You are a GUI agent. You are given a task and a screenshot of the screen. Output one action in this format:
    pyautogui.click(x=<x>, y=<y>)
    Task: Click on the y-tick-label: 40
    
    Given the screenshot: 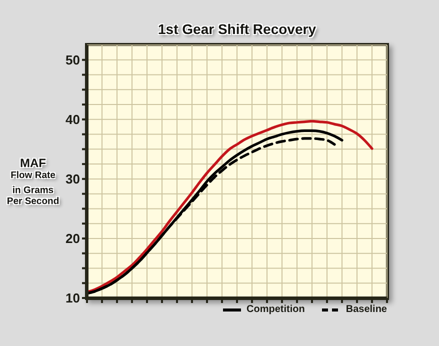 What is the action you would take?
    pyautogui.click(x=73, y=120)
    